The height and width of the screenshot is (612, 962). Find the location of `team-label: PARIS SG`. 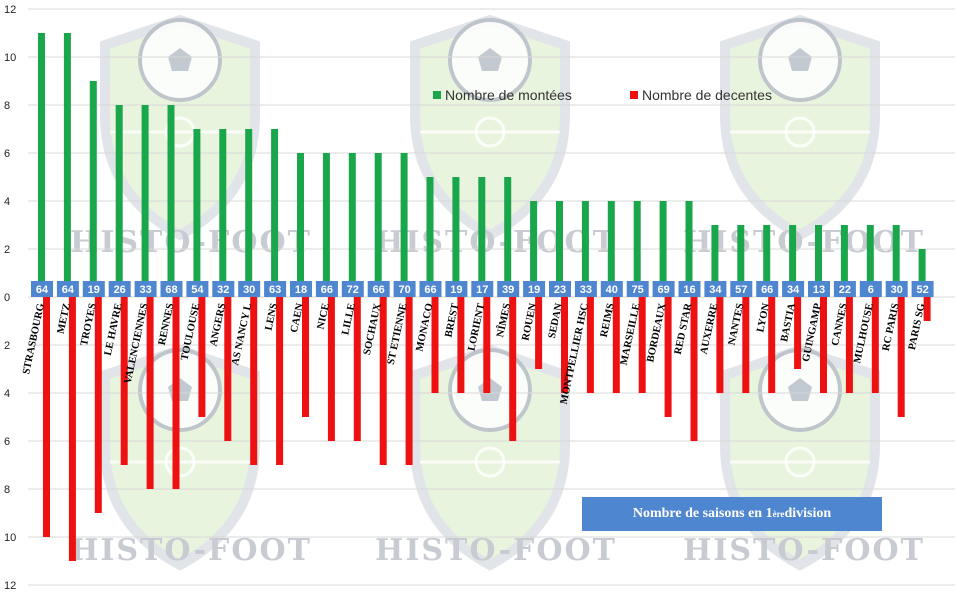

team-label: PARIS SG is located at coordinates (917, 326).